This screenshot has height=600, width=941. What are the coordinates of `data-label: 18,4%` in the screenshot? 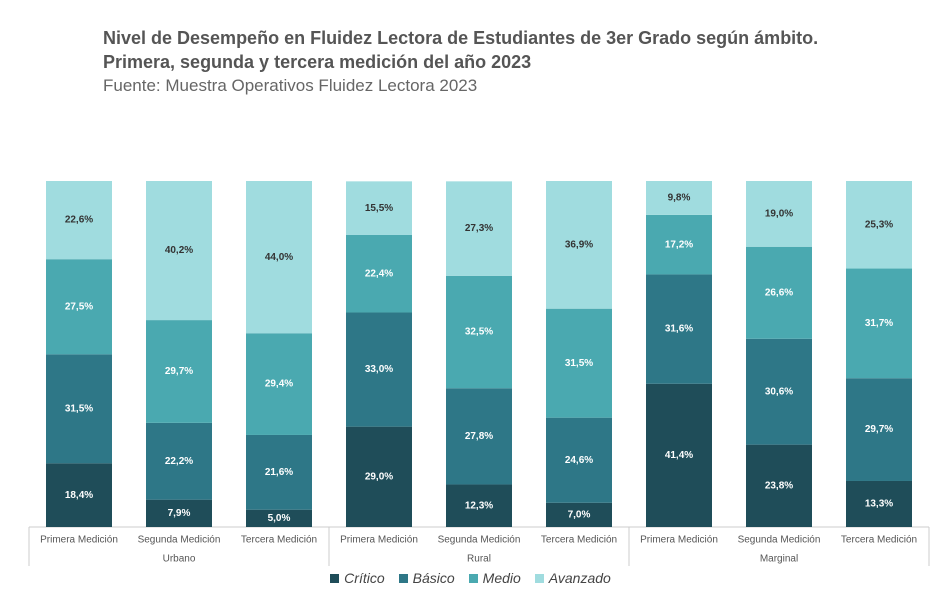 It's located at (79, 495).